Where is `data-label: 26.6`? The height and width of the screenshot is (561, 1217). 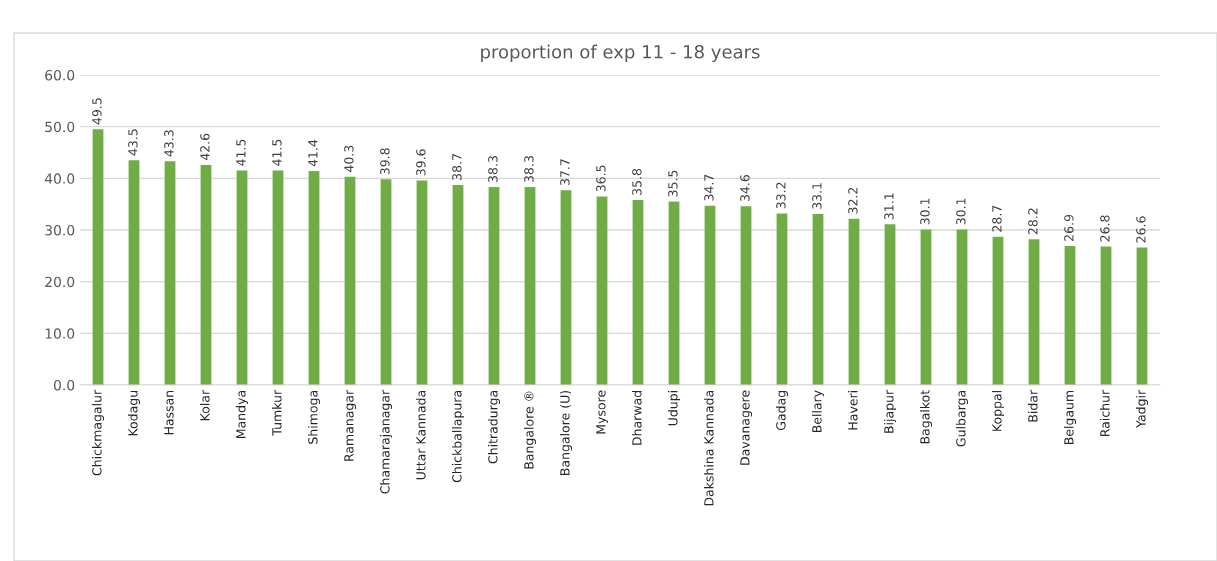
data-label: 26.6 is located at coordinates (1141, 229).